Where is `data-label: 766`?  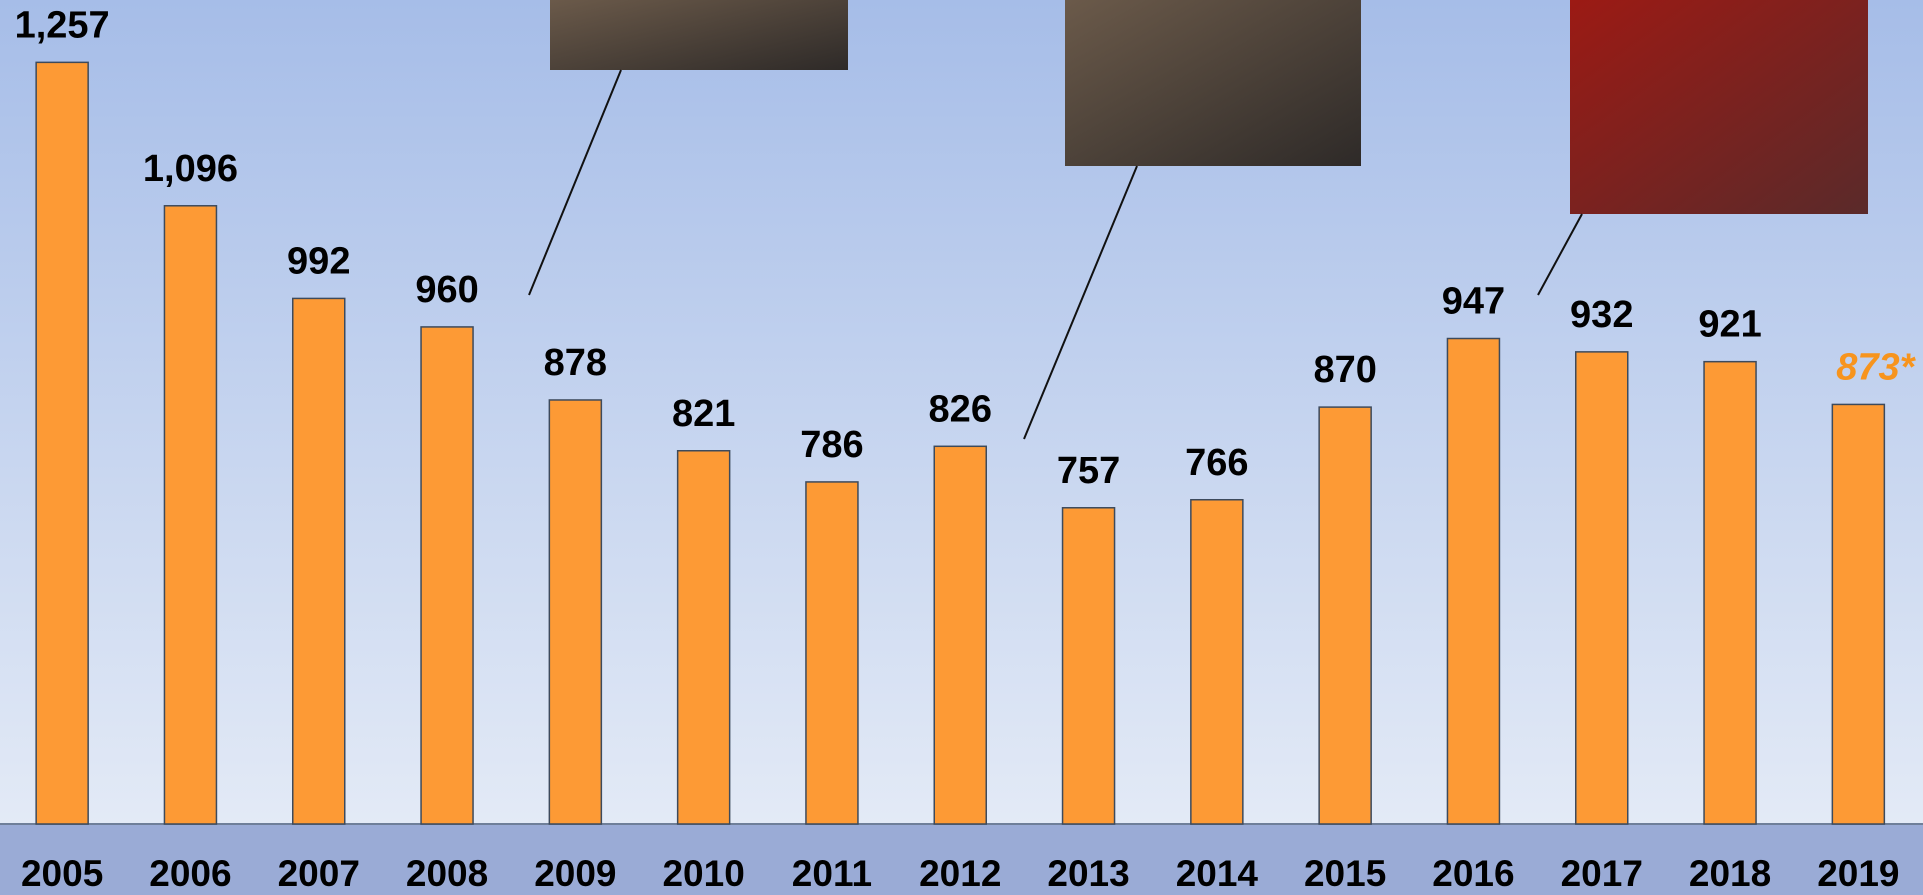
data-label: 766 is located at coordinates (1216, 463).